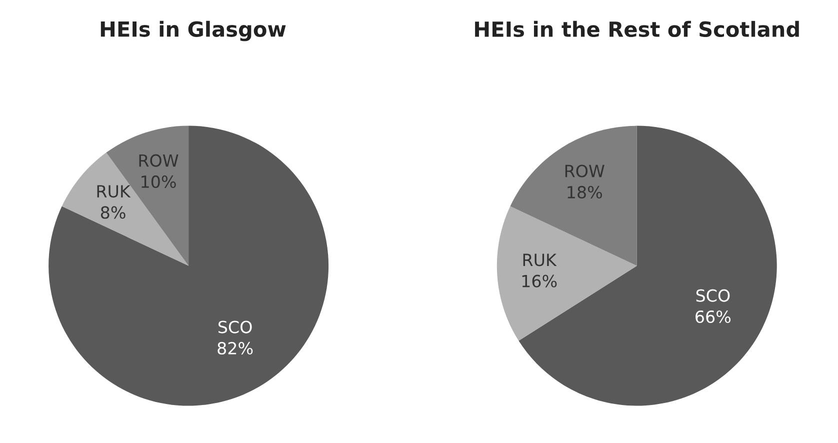  What do you see at coordinates (235, 348) in the screenshot?
I see `data-label: 82%` at bounding box center [235, 348].